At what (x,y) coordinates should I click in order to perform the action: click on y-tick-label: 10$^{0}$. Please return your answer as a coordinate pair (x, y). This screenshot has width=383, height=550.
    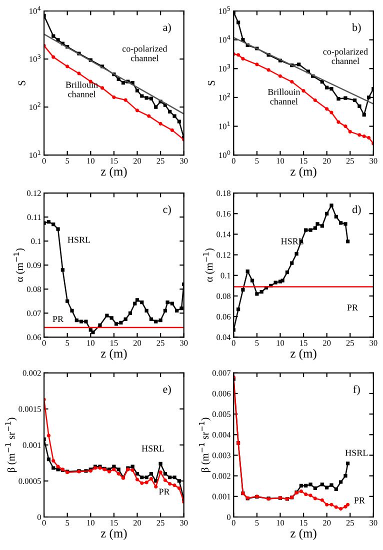
    Looking at the image, I should click on (224, 154).